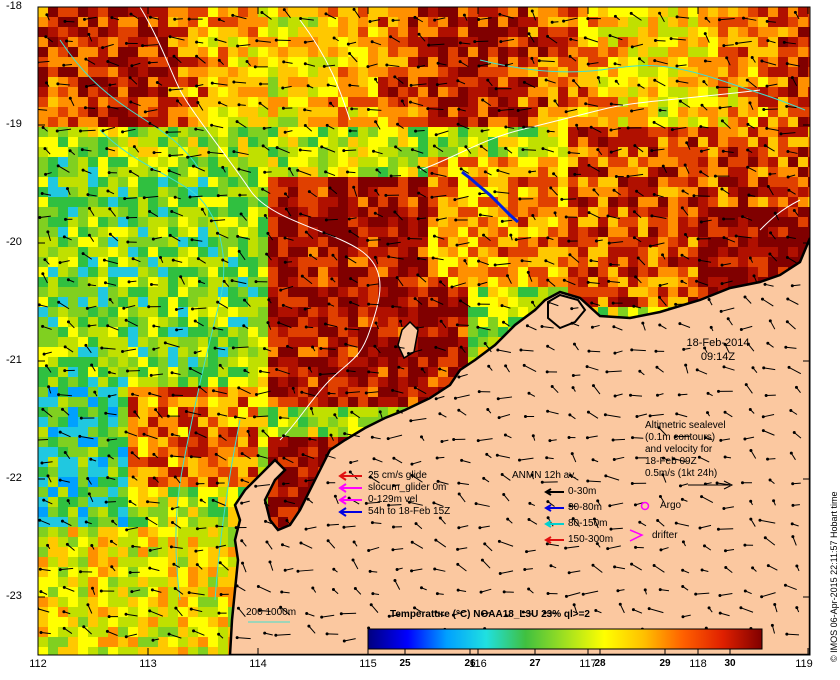  I want to click on colorbar-tick-label: 27, so click(535, 663).